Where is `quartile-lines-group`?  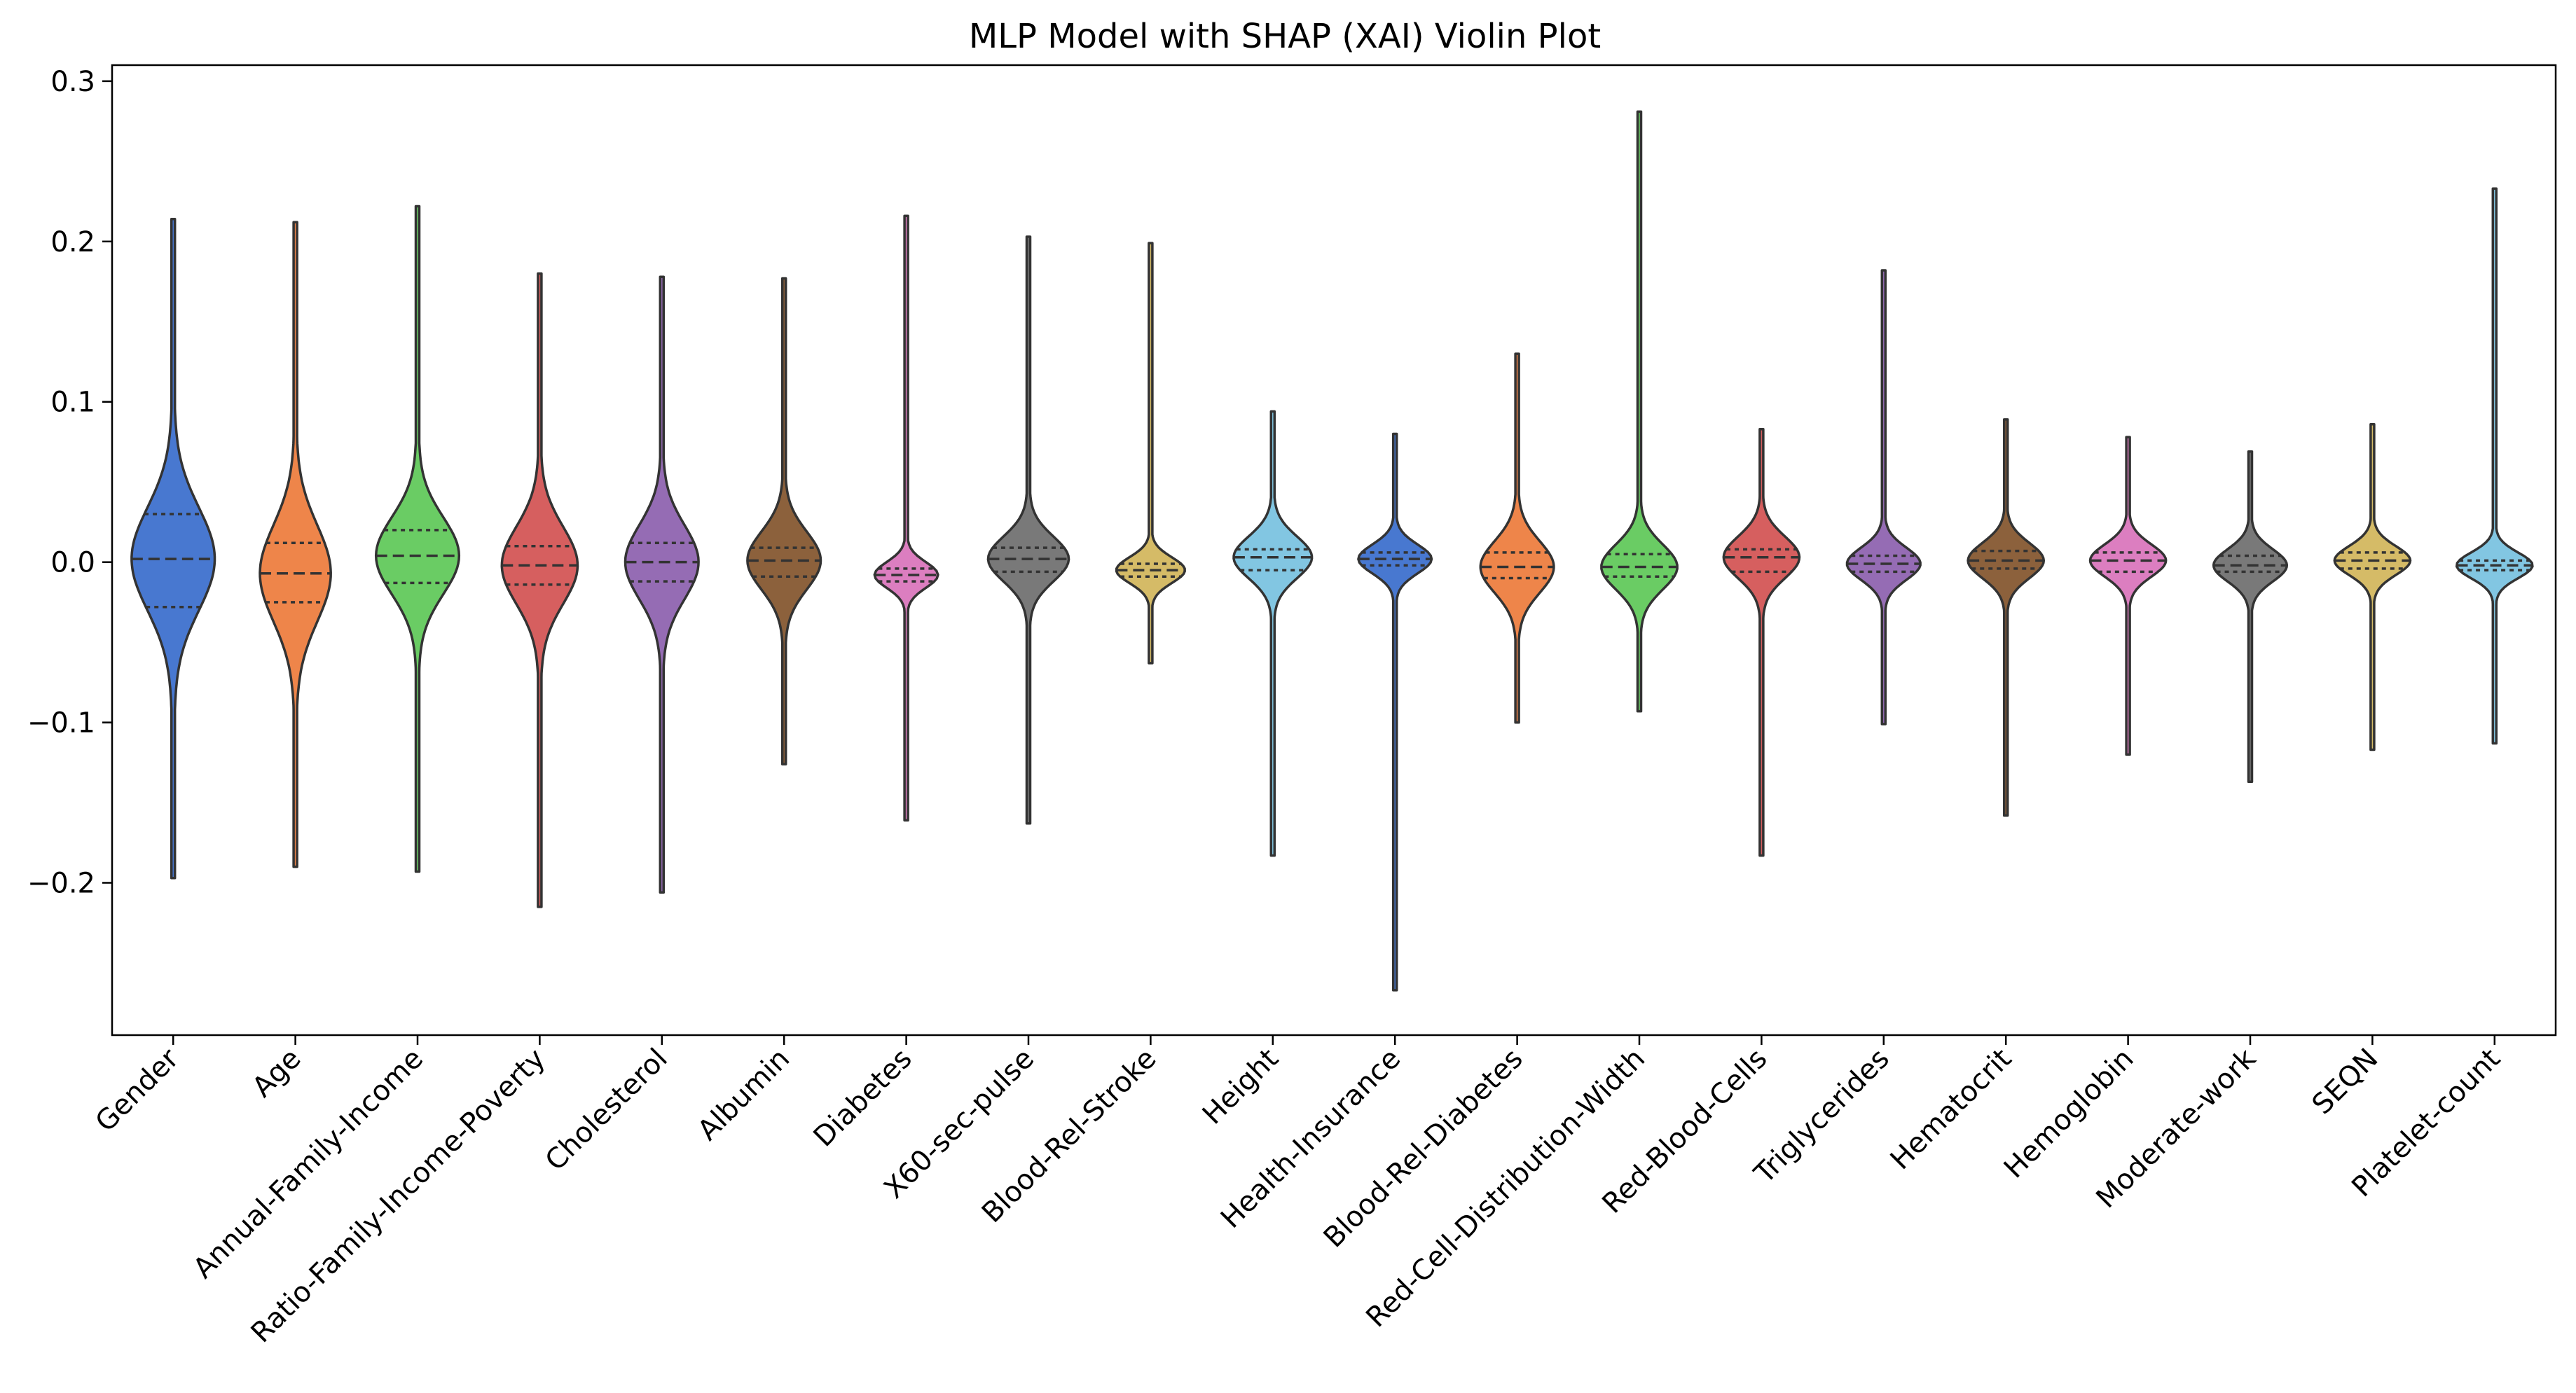
quartile-lines-group is located at coordinates (1332, 561).